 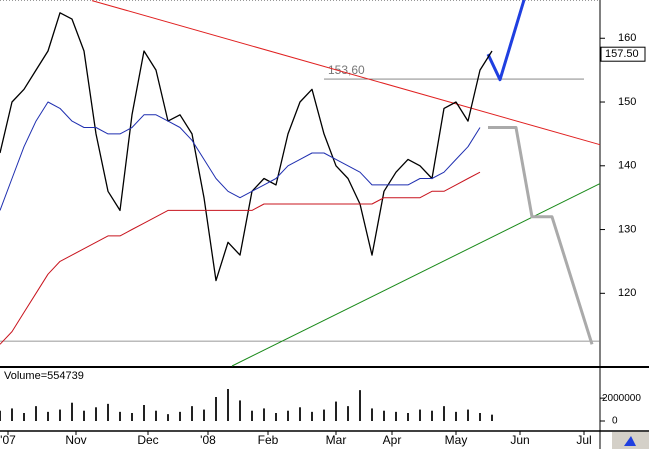 I want to click on y-tick-label: 130, so click(x=627, y=229).